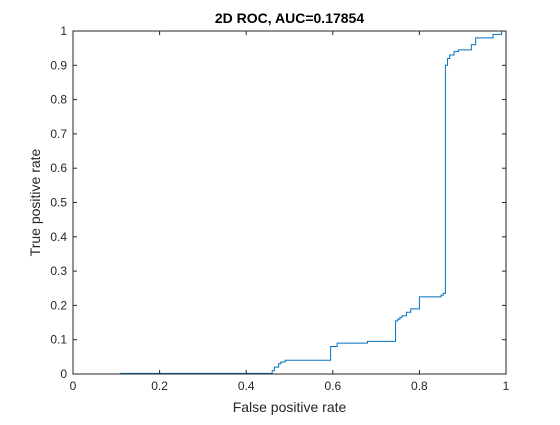 The height and width of the screenshot is (425, 560). Describe the element at coordinates (246, 386) in the screenshot. I see `x-tick-label: 0.4` at that location.